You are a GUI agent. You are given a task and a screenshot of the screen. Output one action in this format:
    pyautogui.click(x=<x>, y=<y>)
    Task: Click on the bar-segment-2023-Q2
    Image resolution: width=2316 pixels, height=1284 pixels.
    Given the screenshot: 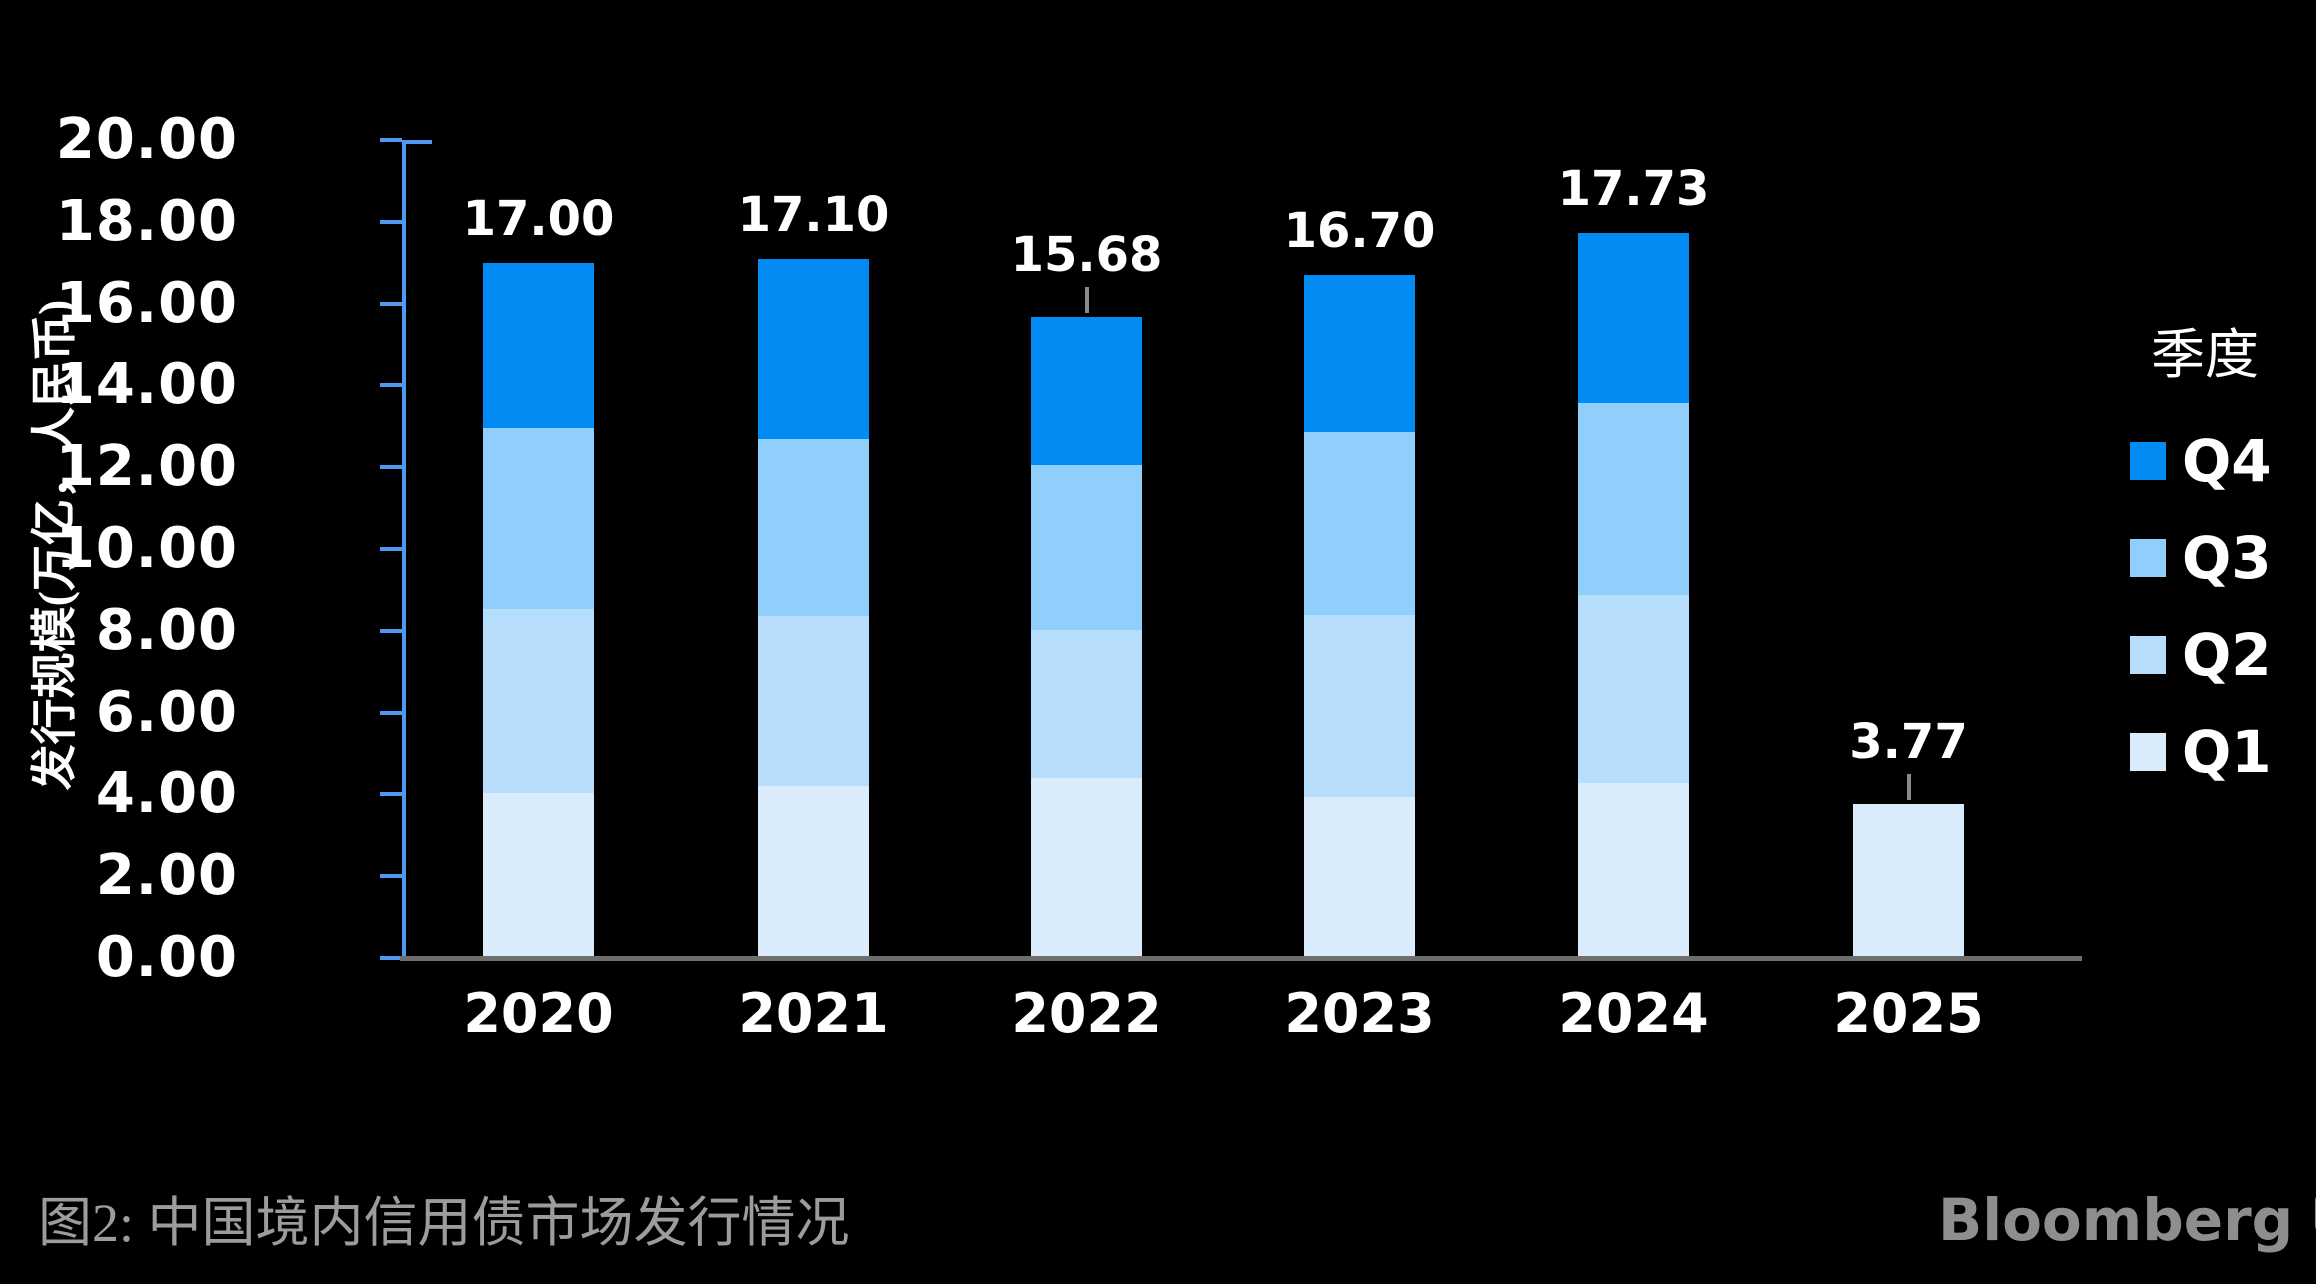 What is the action you would take?
    pyautogui.click(x=1359, y=706)
    